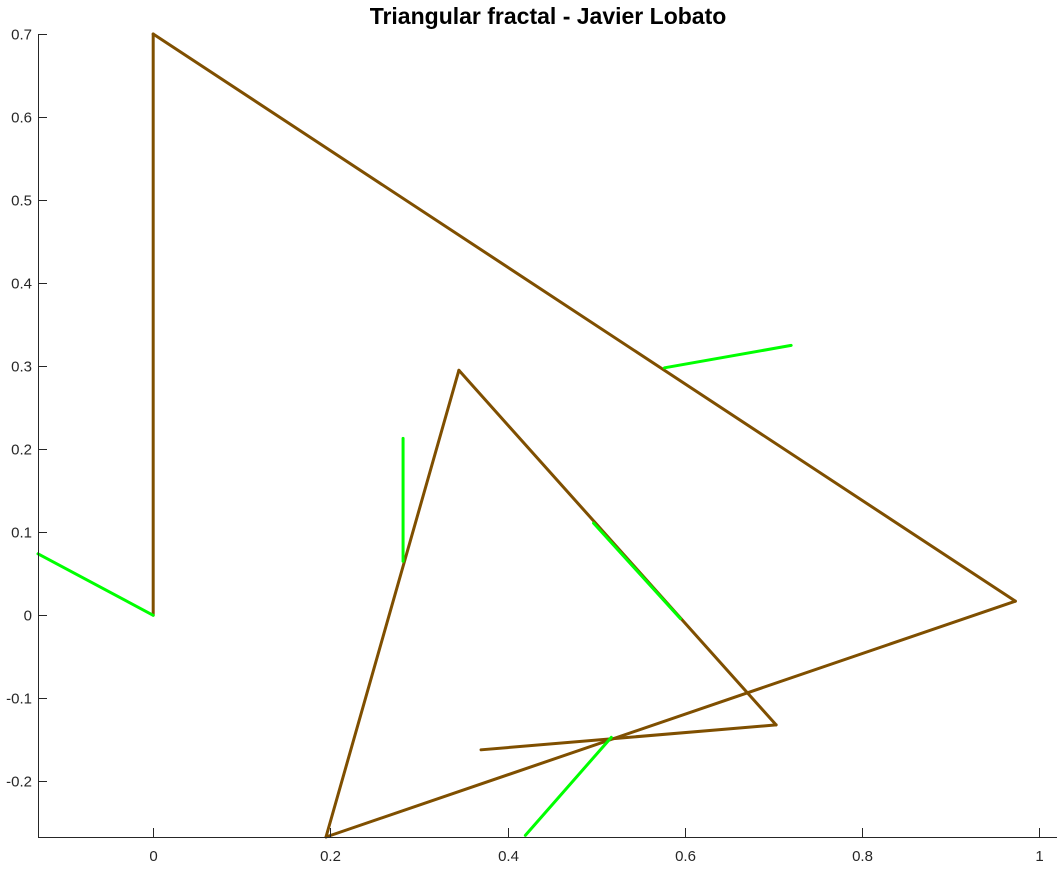 This screenshot has width=1060, height=872. I want to click on y-tick-label: 0.6, so click(21, 118).